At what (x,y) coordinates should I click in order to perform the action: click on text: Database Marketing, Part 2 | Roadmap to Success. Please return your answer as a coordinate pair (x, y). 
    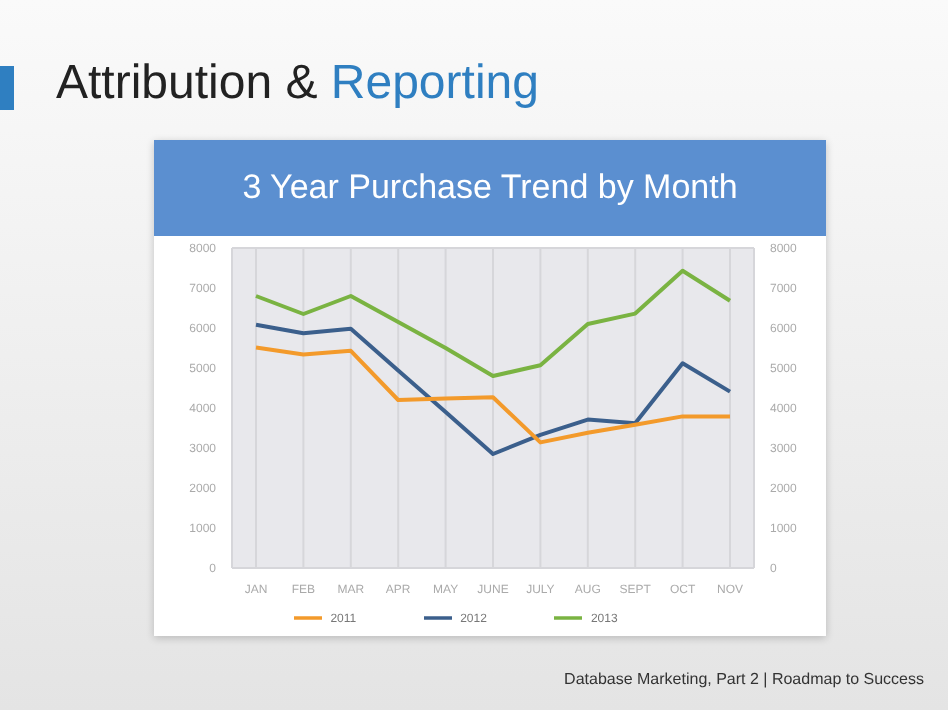
    Looking at the image, I should click on (744, 679).